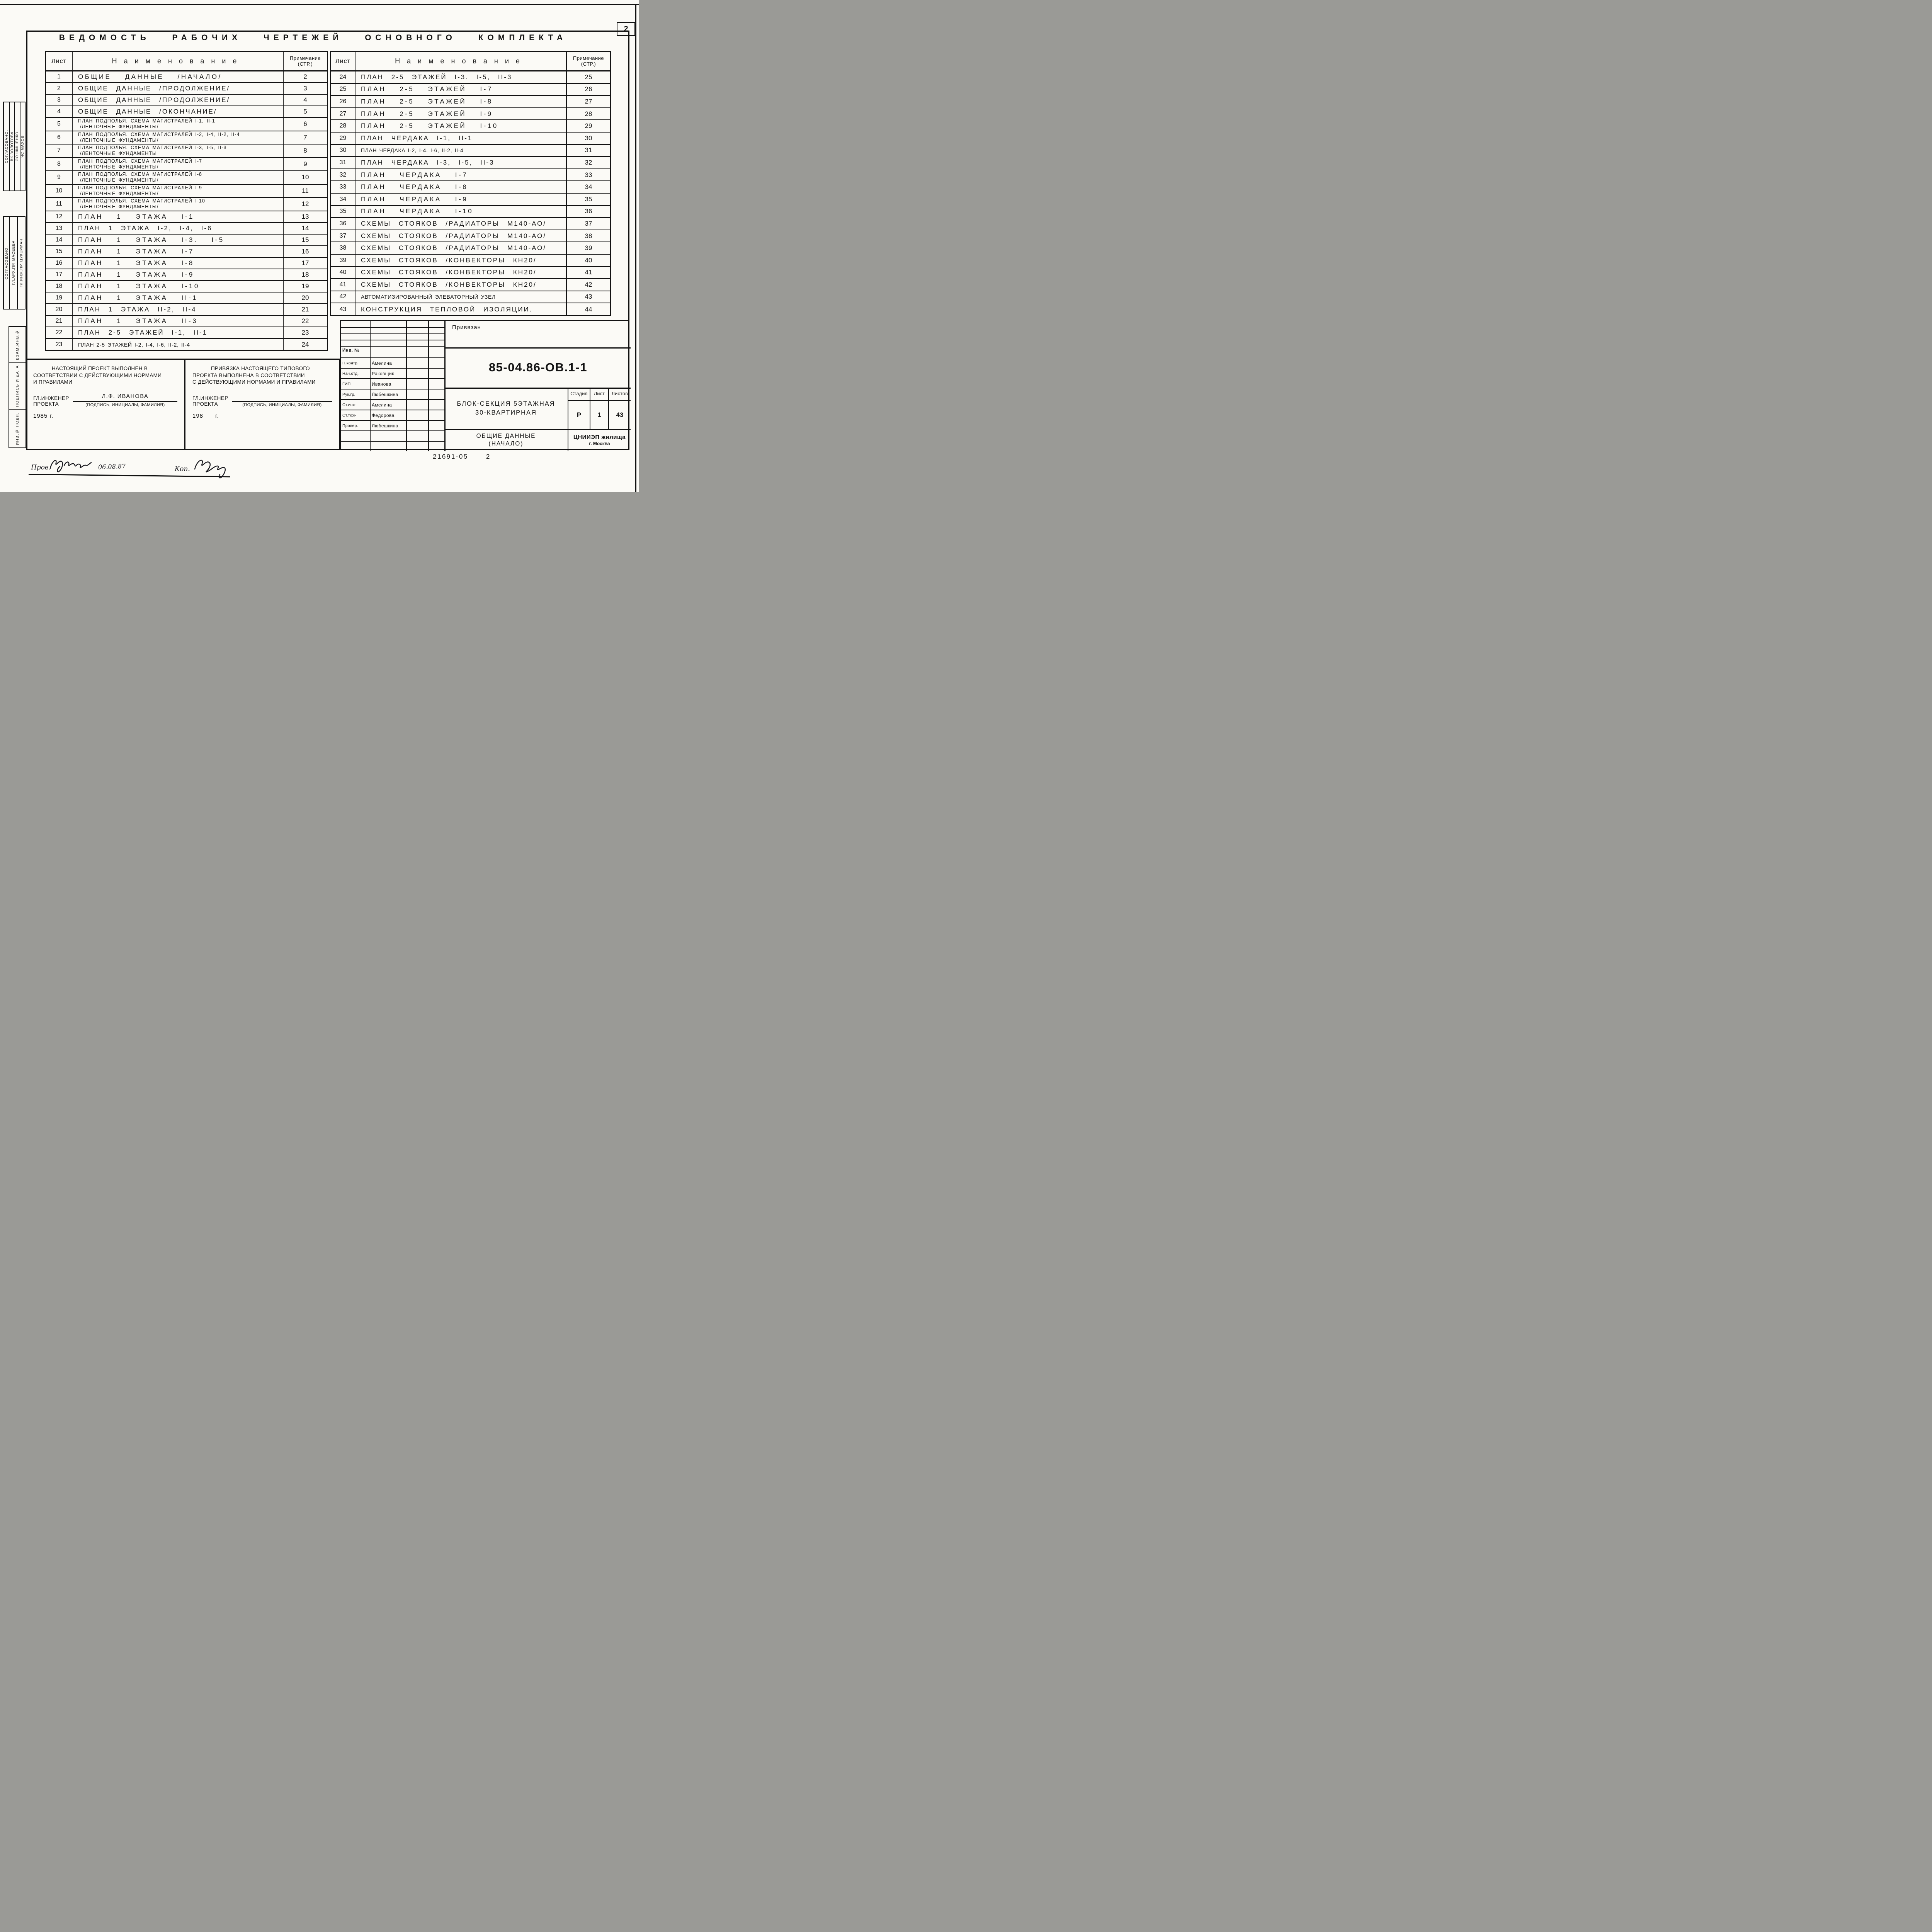  I want to click on table-row: 20 ПЛАН 1 ЭТАЖА II-2, II-4 21, so click(186, 310).